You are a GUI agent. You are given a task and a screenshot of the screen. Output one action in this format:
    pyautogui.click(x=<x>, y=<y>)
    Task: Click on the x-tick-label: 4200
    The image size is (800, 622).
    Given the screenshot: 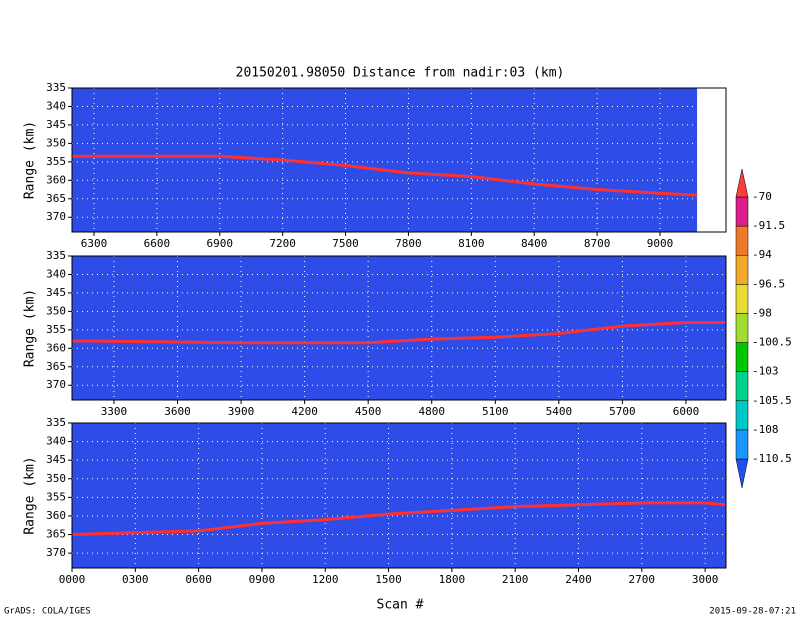 What is the action you would take?
    pyautogui.click(x=304, y=411)
    